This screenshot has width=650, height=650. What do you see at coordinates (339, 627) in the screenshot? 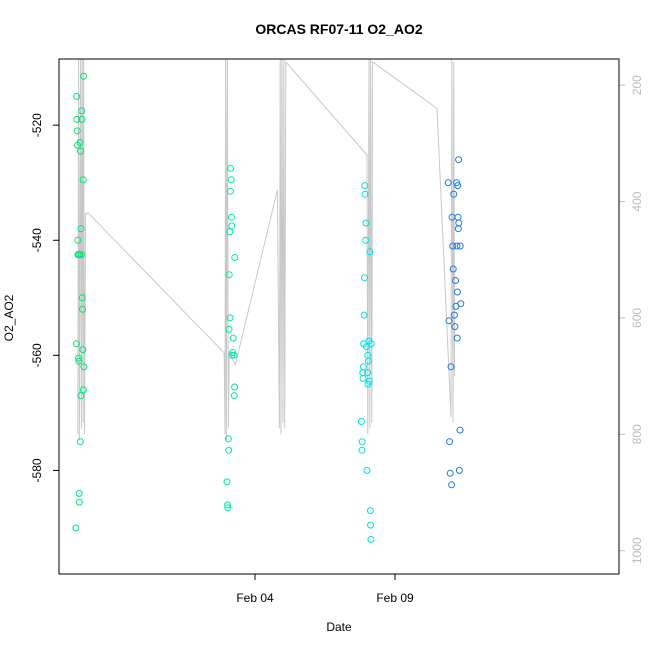
I see `x-axis-label: Date` at bounding box center [339, 627].